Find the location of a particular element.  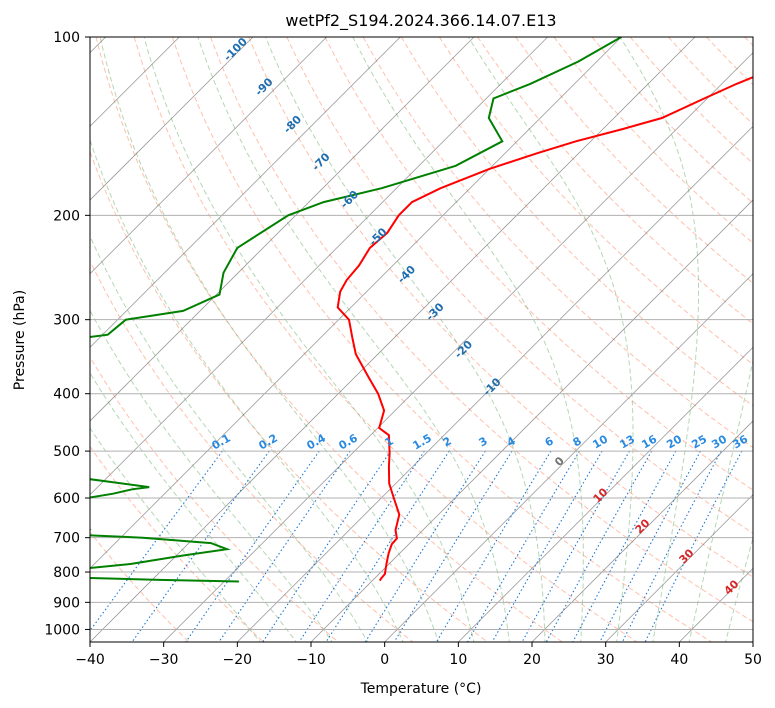

x-tick-label: 30 is located at coordinates (606, 660).